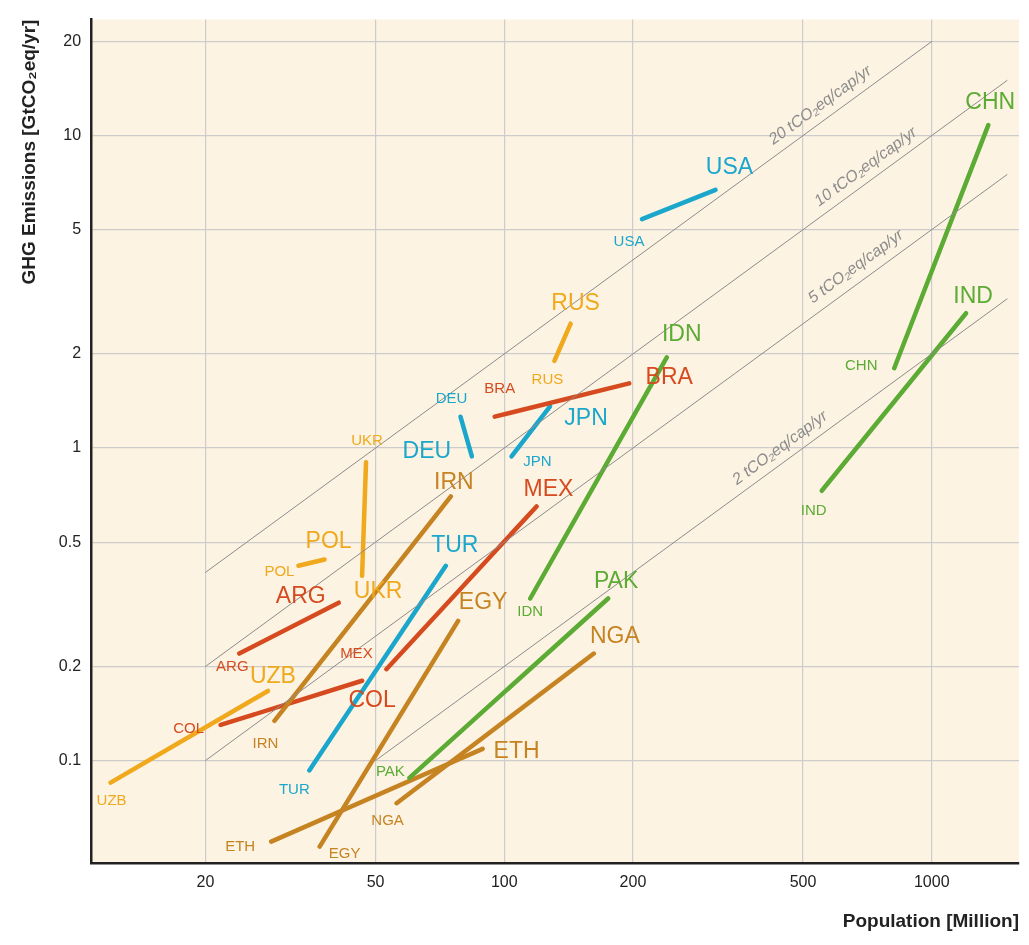  Describe the element at coordinates (813, 509) in the screenshot. I see `series-label: IND` at that location.